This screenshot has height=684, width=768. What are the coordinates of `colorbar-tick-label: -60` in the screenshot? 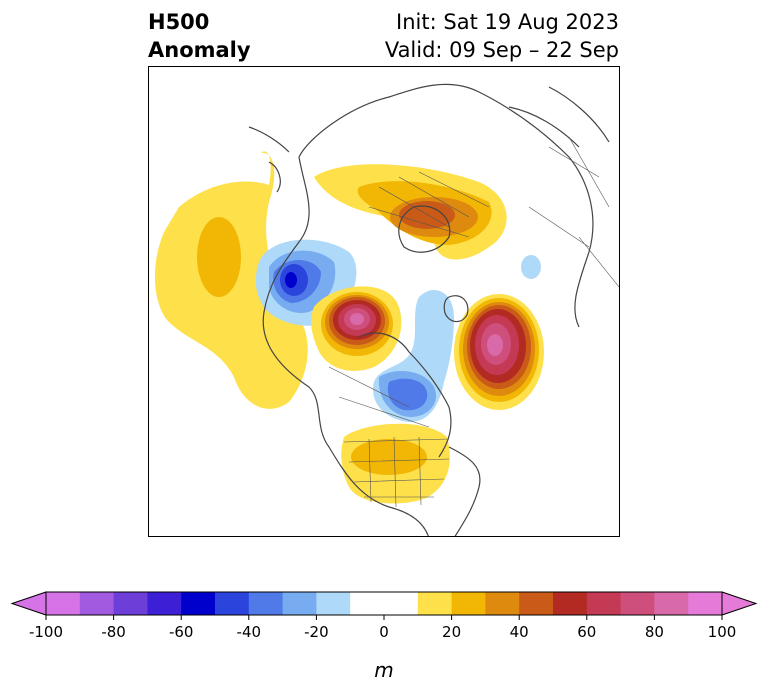 It's located at (181, 632).